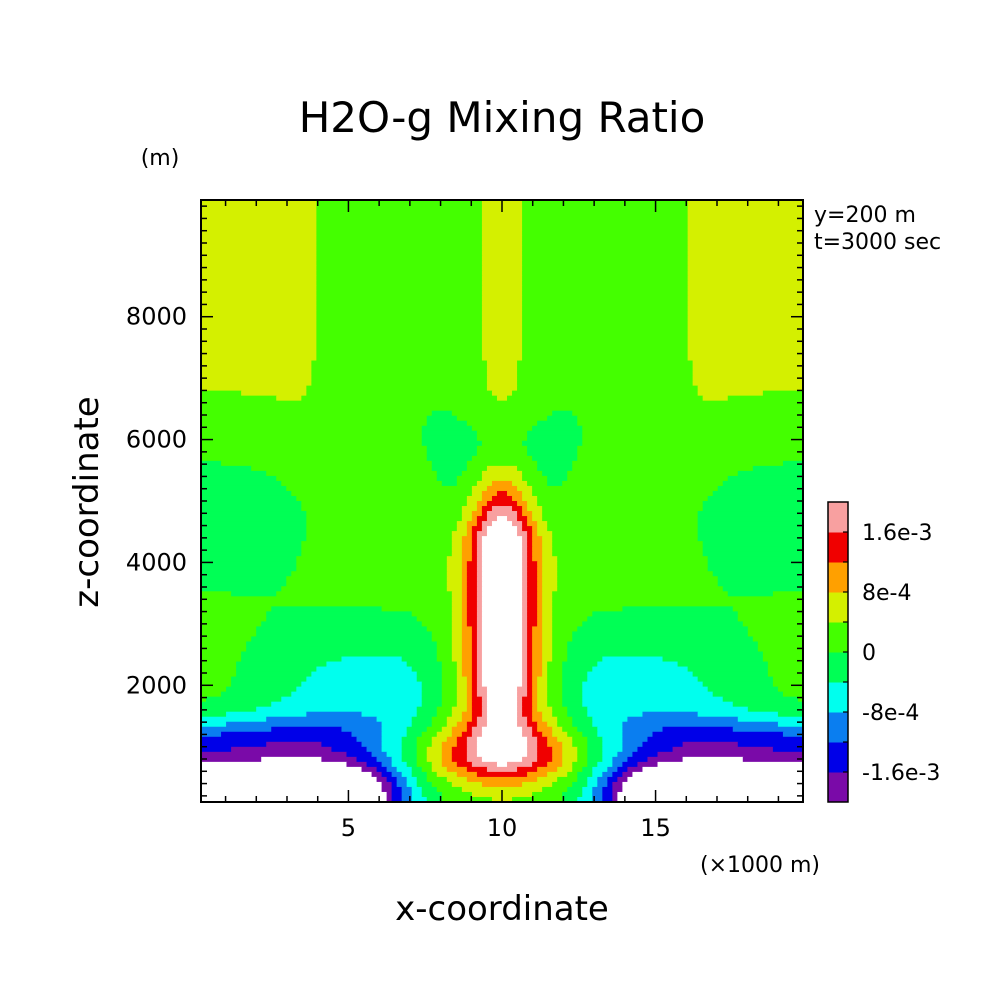  What do you see at coordinates (655, 828) in the screenshot?
I see `x-tick-label: 15` at bounding box center [655, 828].